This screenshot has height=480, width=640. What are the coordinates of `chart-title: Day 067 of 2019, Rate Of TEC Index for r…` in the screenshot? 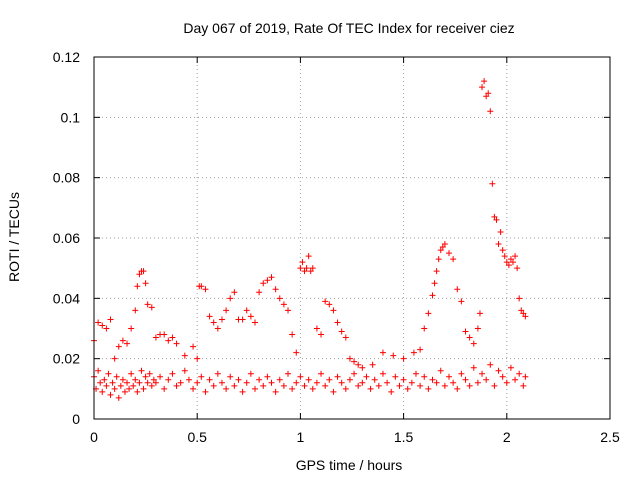 It's located at (348, 28).